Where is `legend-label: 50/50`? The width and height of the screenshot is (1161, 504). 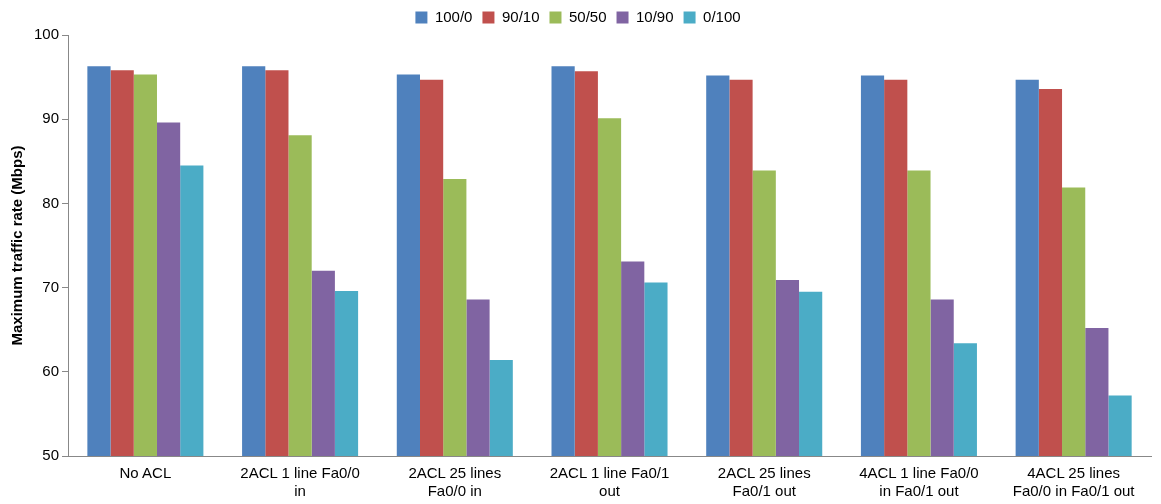 legend-label: 50/50 is located at coordinates (587, 16).